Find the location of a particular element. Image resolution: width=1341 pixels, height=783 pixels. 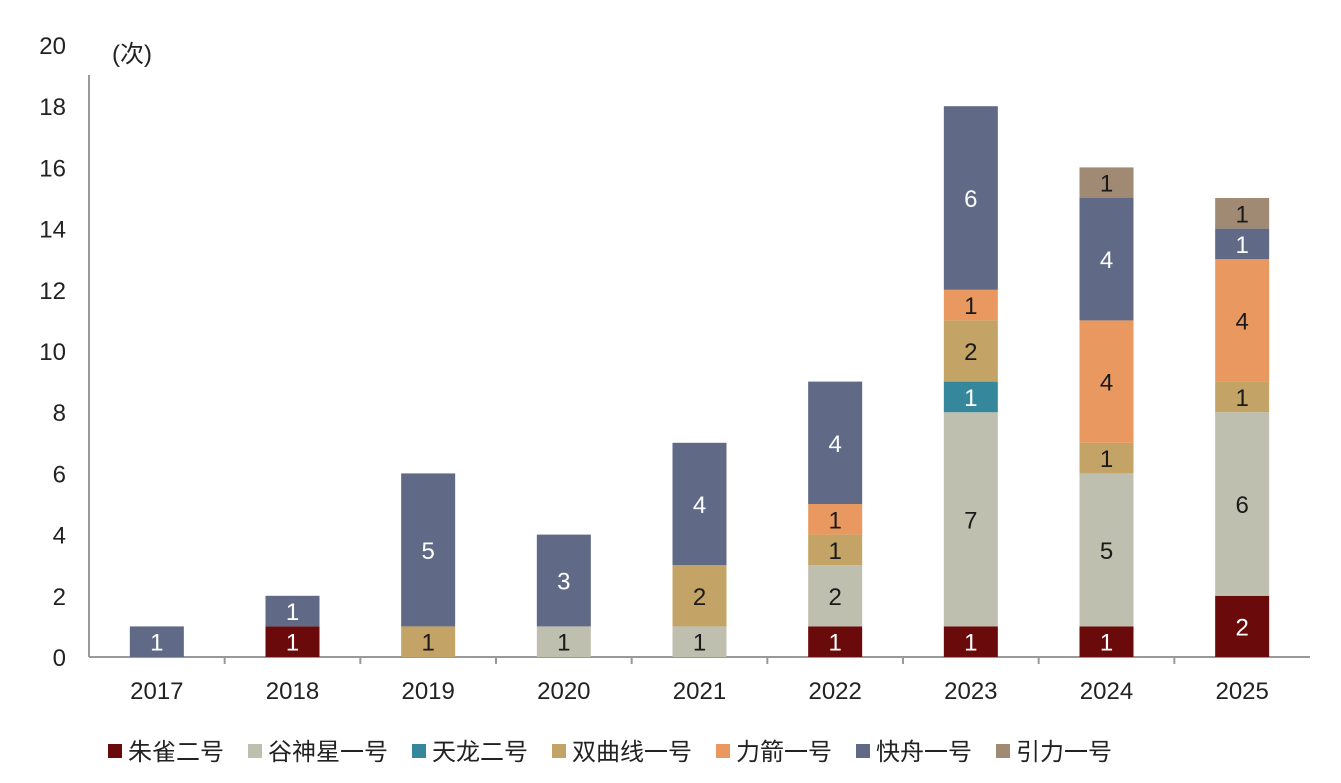

y-tick-label: 16 is located at coordinates (52, 168).